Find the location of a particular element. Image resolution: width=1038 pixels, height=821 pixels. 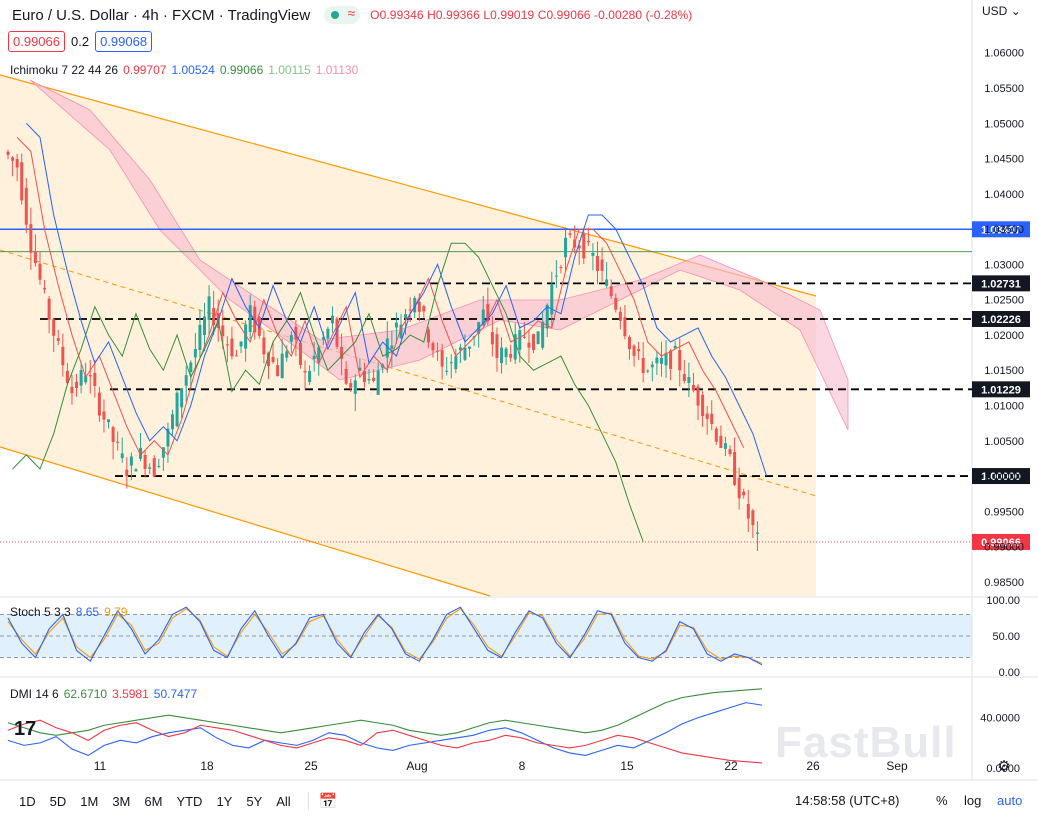

log-scale-button: log is located at coordinates (973, 800).